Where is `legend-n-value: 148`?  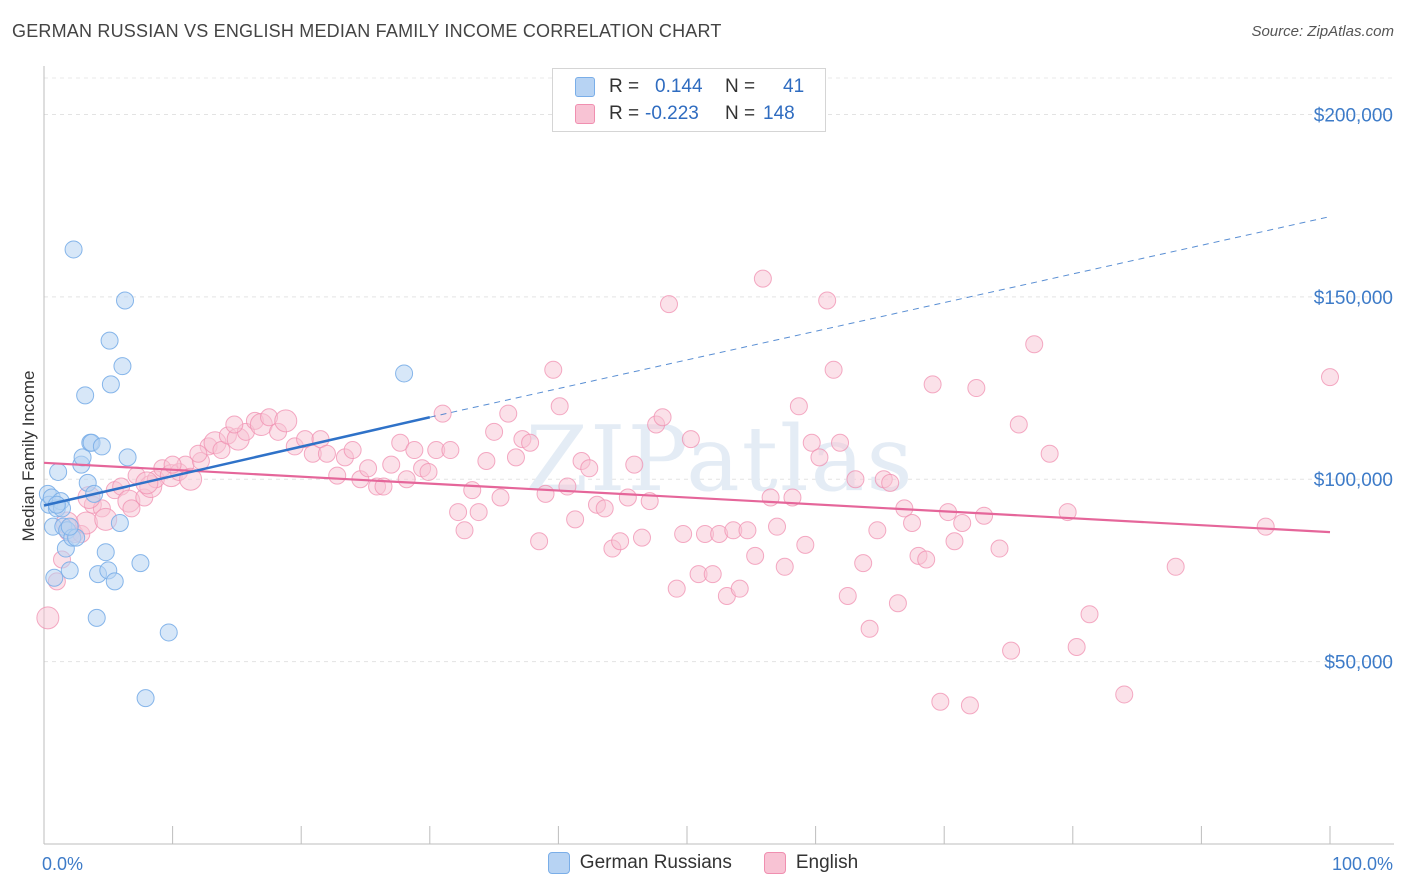
legend-n-value: 148 is located at coordinates (779, 113).